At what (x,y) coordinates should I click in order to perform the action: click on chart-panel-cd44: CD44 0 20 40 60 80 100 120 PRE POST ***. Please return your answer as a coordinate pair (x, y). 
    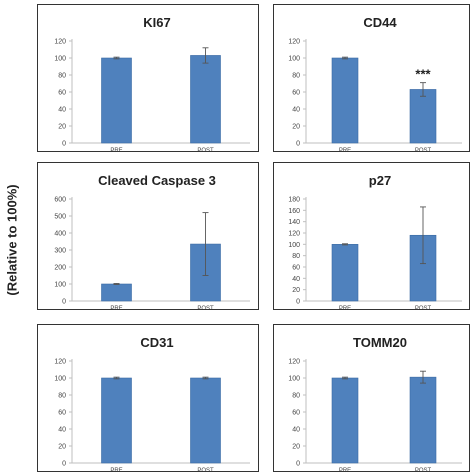
    Looking at the image, I should click on (371, 78).